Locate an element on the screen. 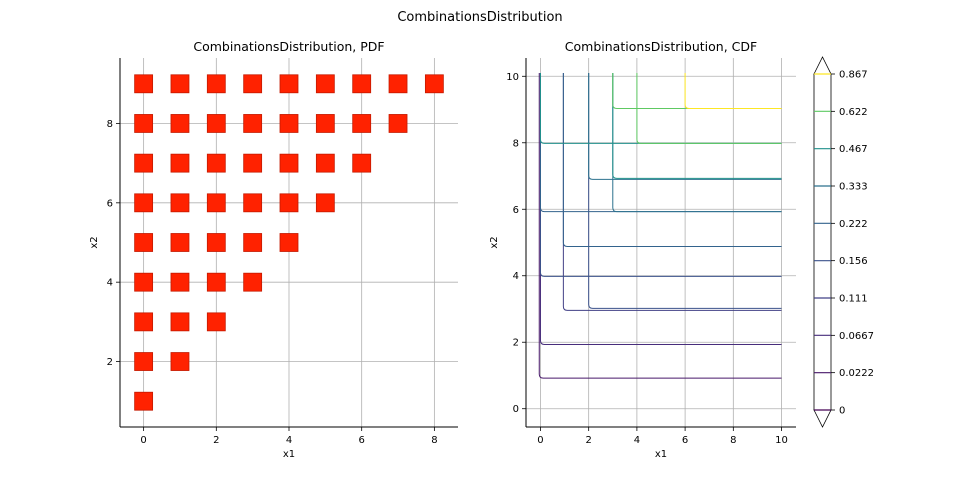  colorbar-tick-label: 0.0222 is located at coordinates (856, 373).